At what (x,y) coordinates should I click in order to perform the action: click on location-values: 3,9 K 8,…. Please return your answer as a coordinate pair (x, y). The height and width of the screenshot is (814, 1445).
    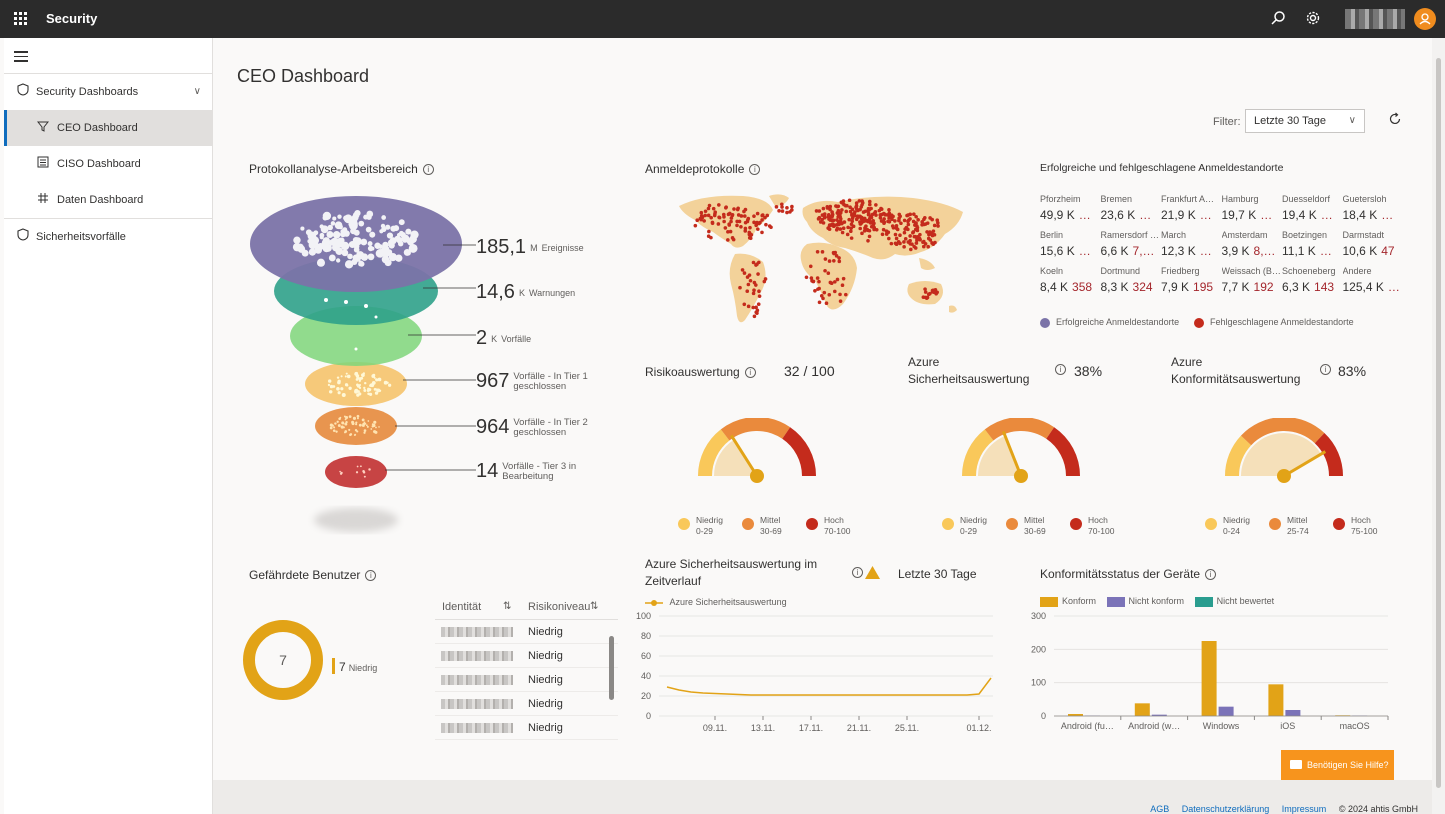
    Looking at the image, I should click on (1252, 251).